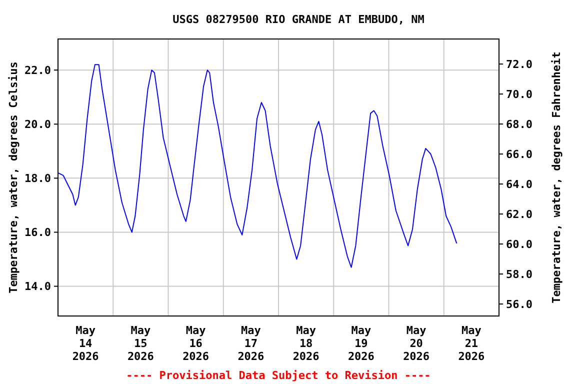 This screenshot has width=576, height=384. Describe the element at coordinates (196, 343) in the screenshot. I see `x-tick-label: May 16 2026` at that location.